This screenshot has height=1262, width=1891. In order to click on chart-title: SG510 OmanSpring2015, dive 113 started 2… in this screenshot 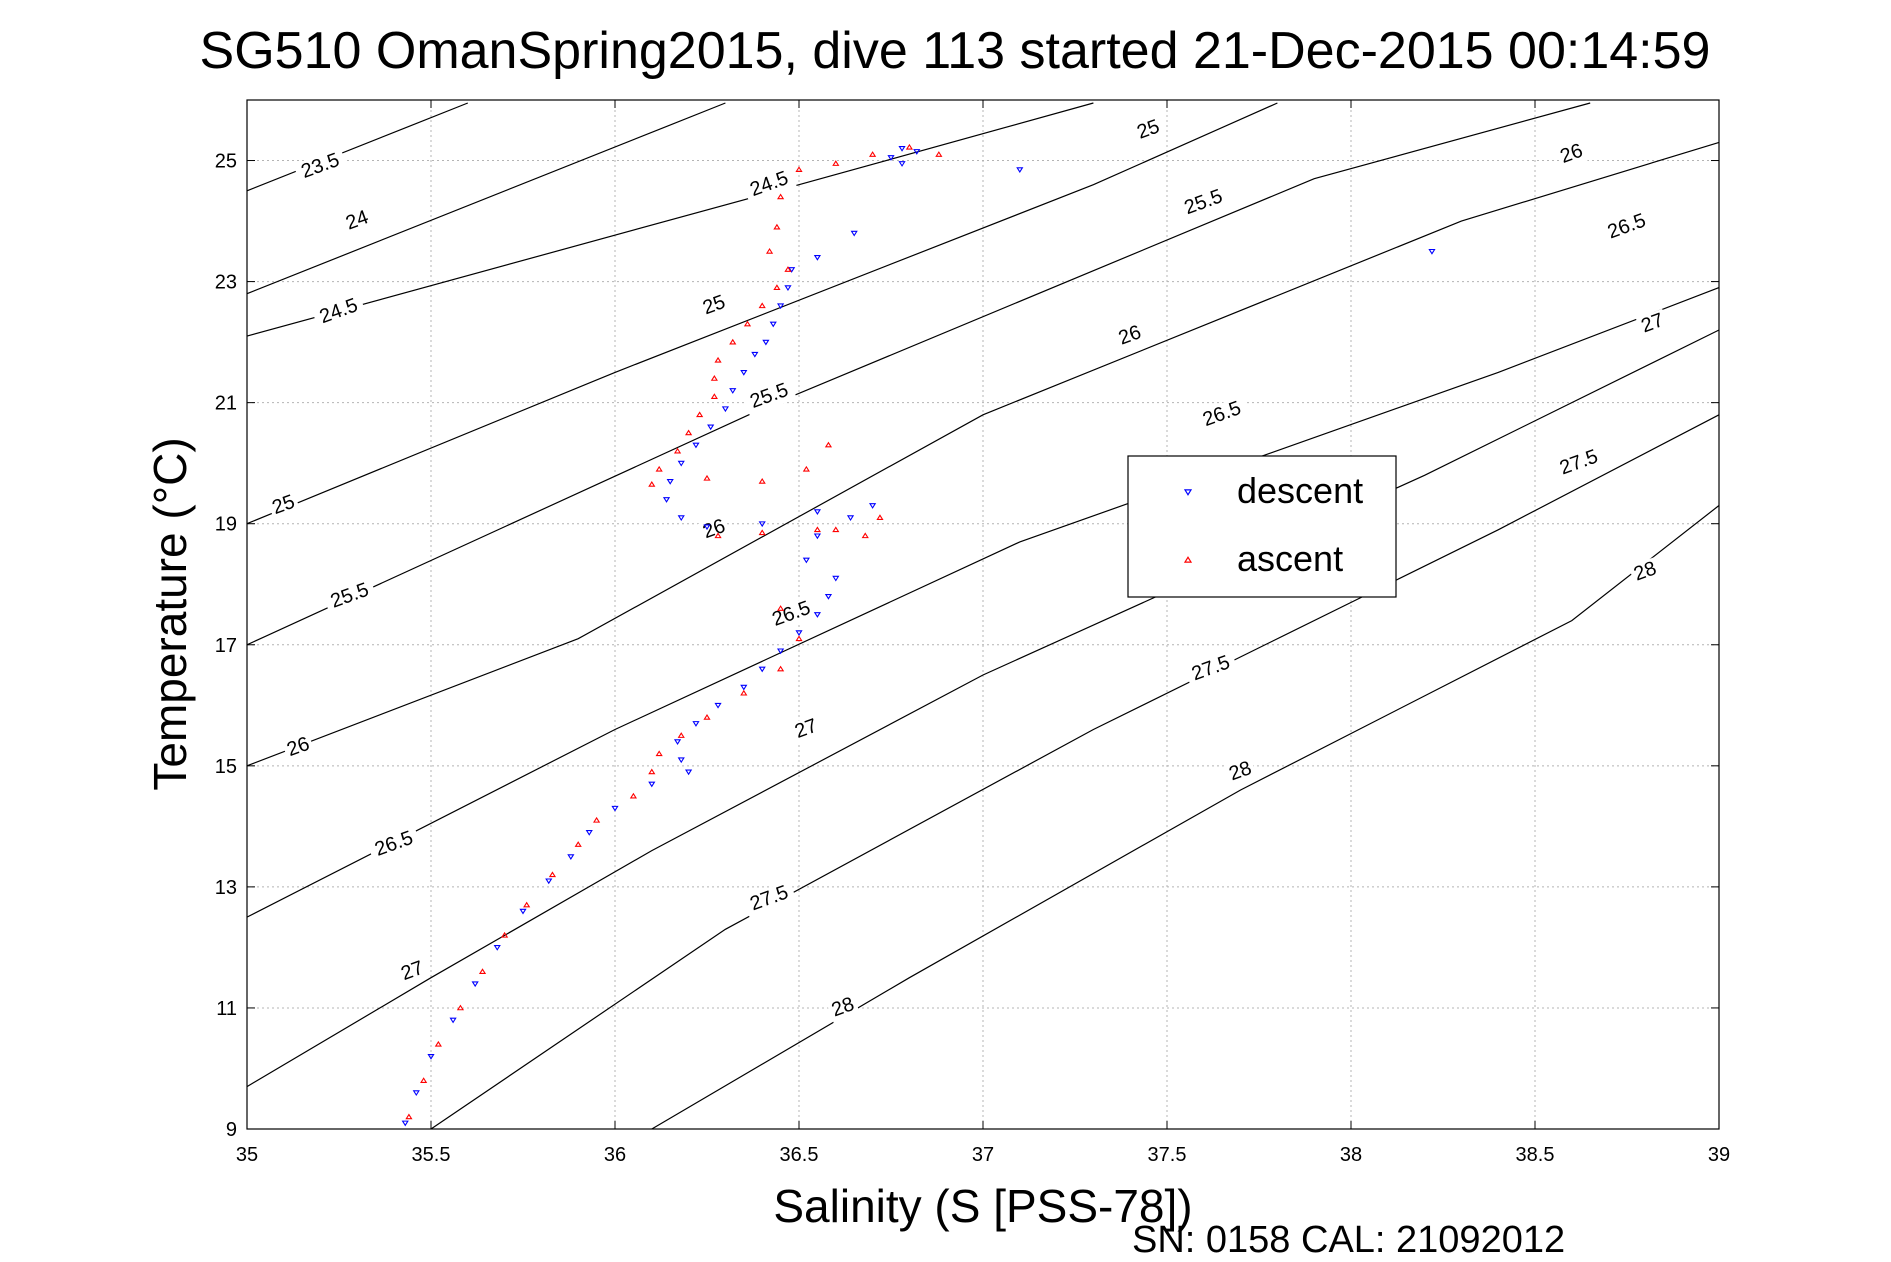, I will do `click(955, 51)`.